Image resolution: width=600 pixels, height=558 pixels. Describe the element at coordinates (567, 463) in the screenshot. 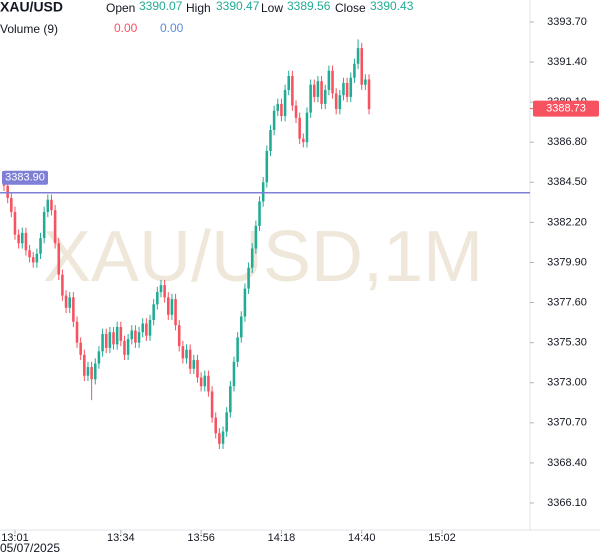

I see `y-tick-label: 3368.40` at that location.